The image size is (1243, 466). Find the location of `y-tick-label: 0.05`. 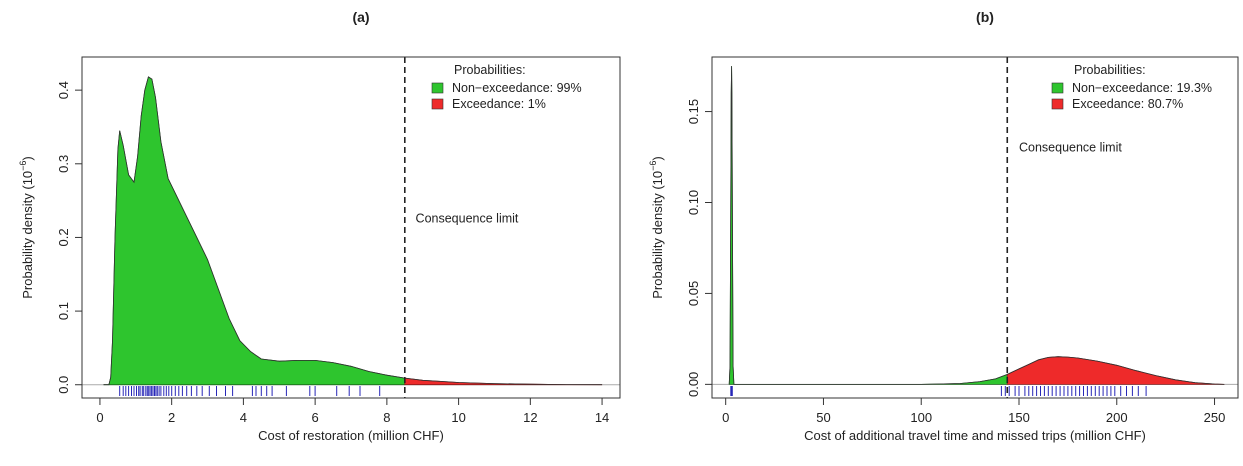

y-tick-label: 0.05 is located at coordinates (693, 293).